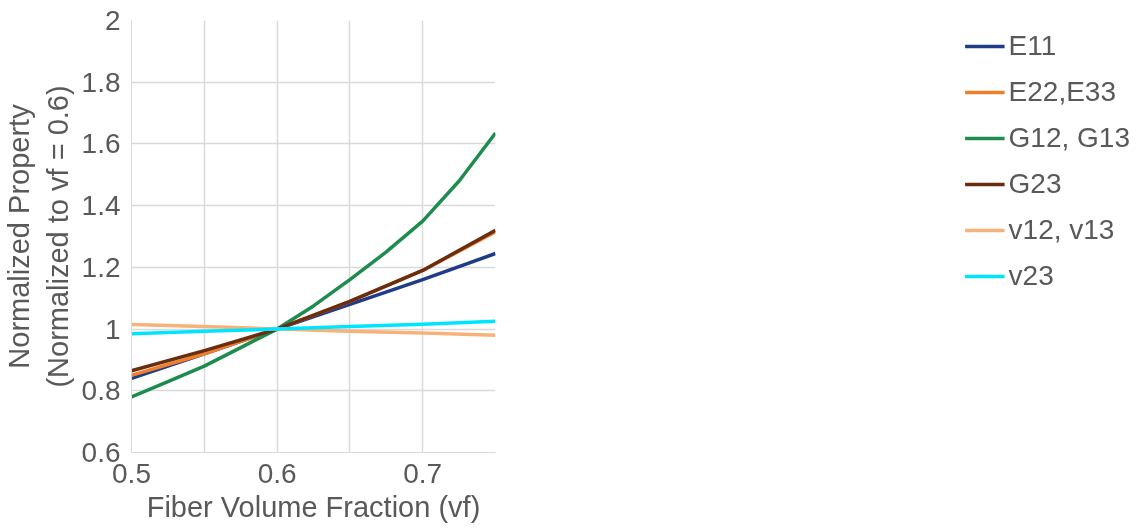 The height and width of the screenshot is (530, 1145). I want to click on legend-label: v12, v13, so click(1061, 230).